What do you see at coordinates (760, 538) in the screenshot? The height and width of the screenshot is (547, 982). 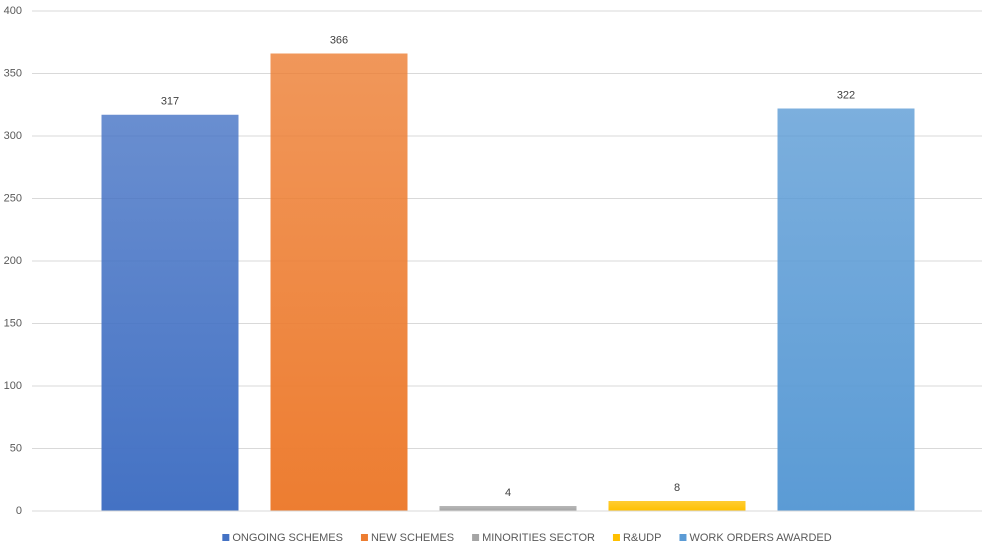 I see `legend-label: WORK ORDERS AWARDED` at bounding box center [760, 538].